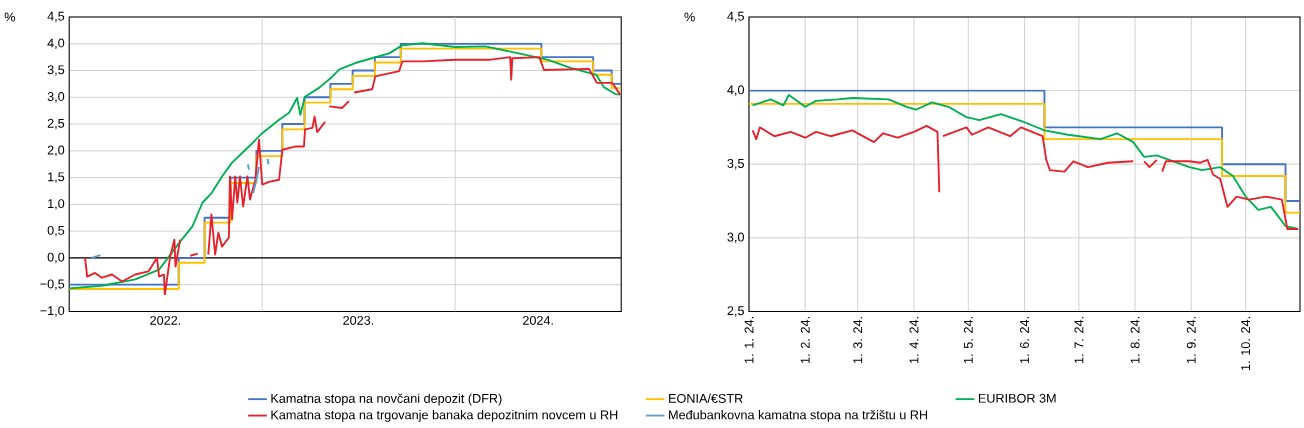  I want to click on x-tick-label: 1. 6. 24., so click(1024, 339).